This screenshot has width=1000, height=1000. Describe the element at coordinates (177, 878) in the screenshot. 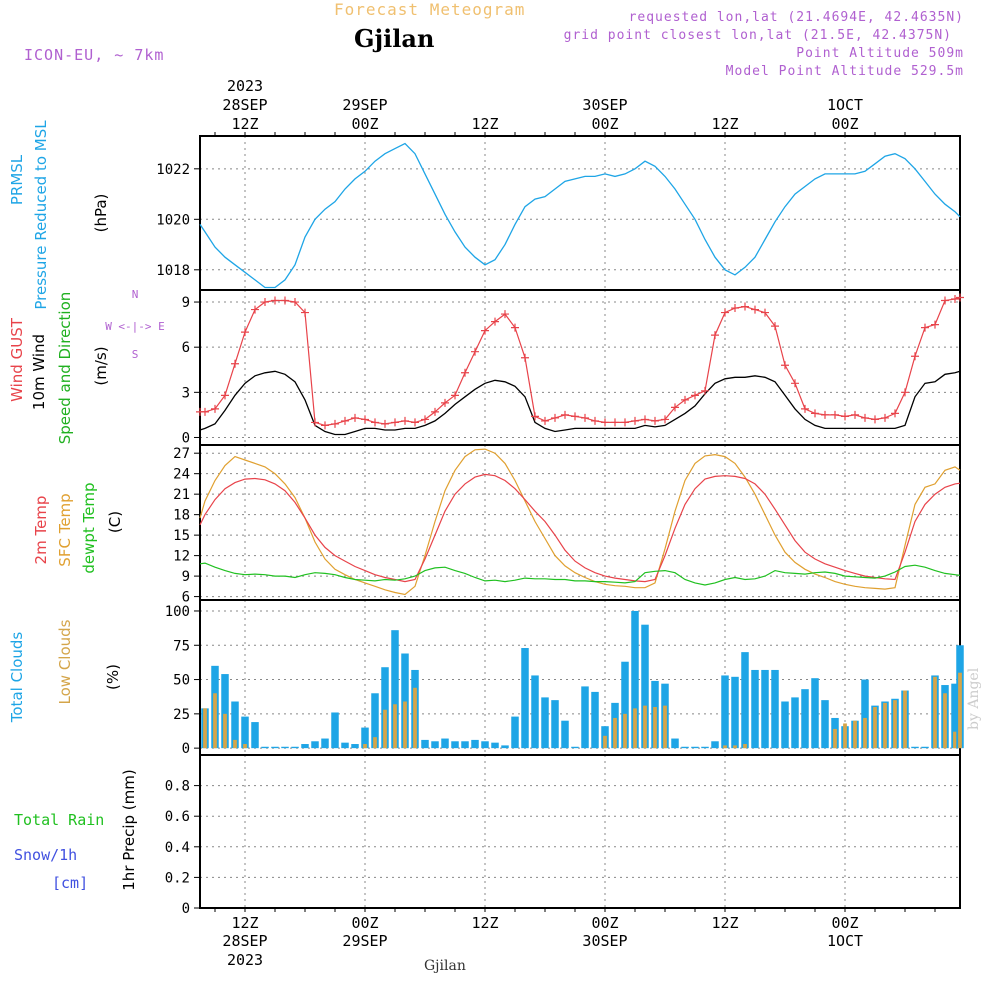

I see `y-tick-label-4-1: 0.2` at that location.